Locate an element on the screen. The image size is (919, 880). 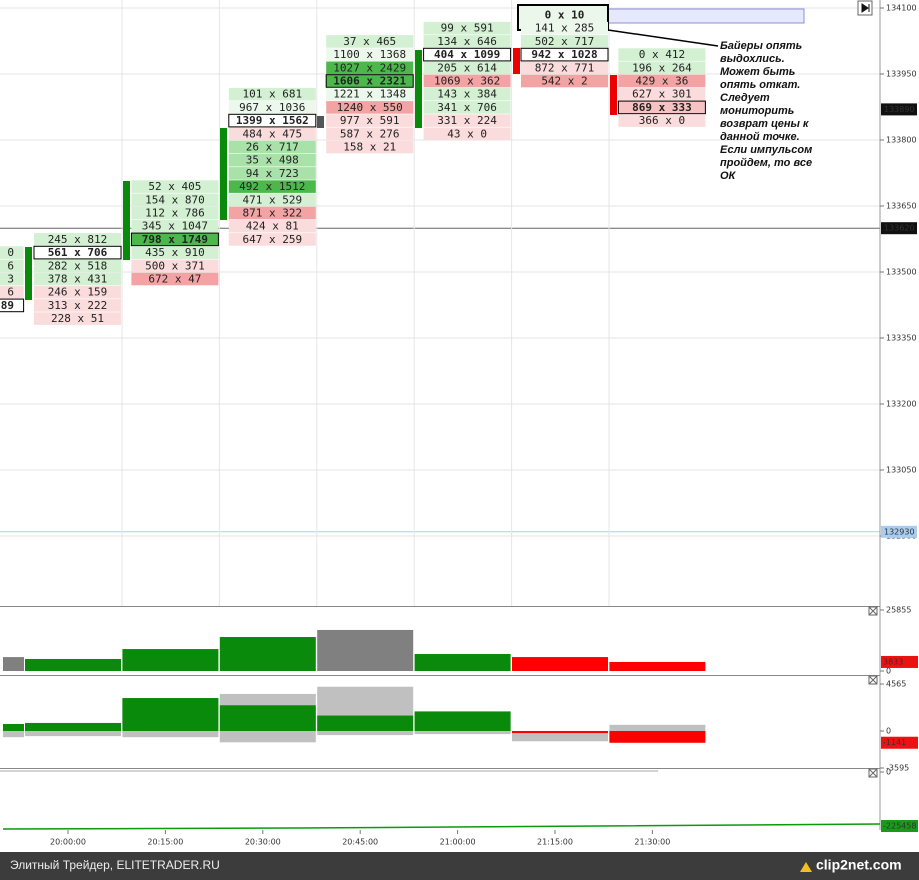
panel-badge-label: -1141 is located at coordinates (894, 742).